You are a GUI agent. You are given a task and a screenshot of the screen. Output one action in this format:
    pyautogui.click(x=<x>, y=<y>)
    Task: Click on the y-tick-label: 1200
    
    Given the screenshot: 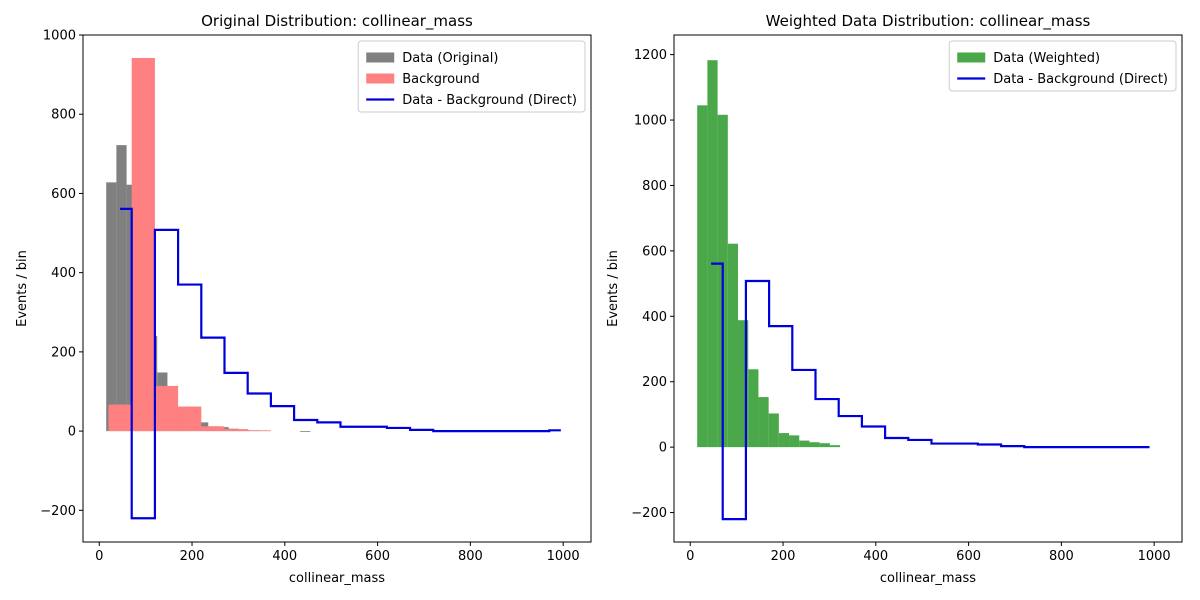 What is the action you would take?
    pyautogui.click(x=650, y=55)
    